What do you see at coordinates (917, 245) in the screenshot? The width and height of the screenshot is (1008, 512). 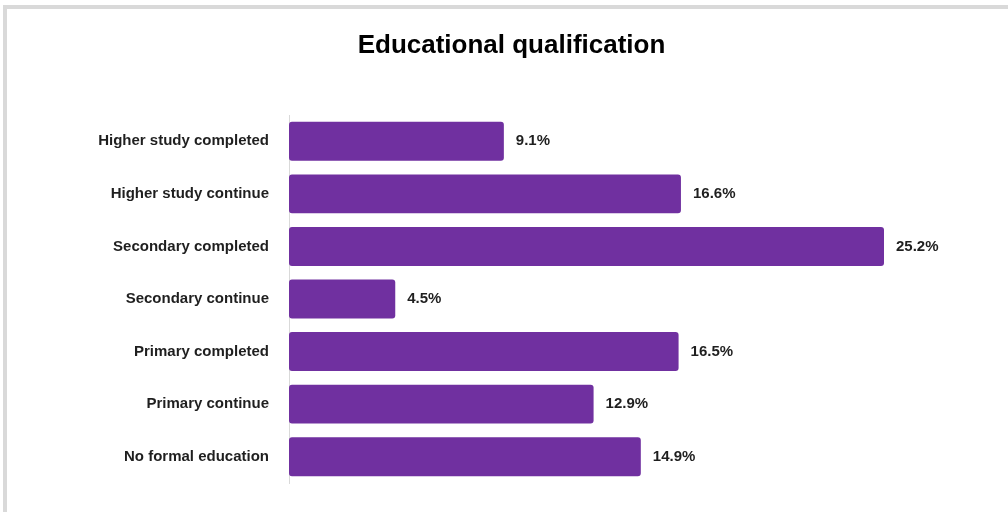 I see `data-label: 25.2%` at bounding box center [917, 245].